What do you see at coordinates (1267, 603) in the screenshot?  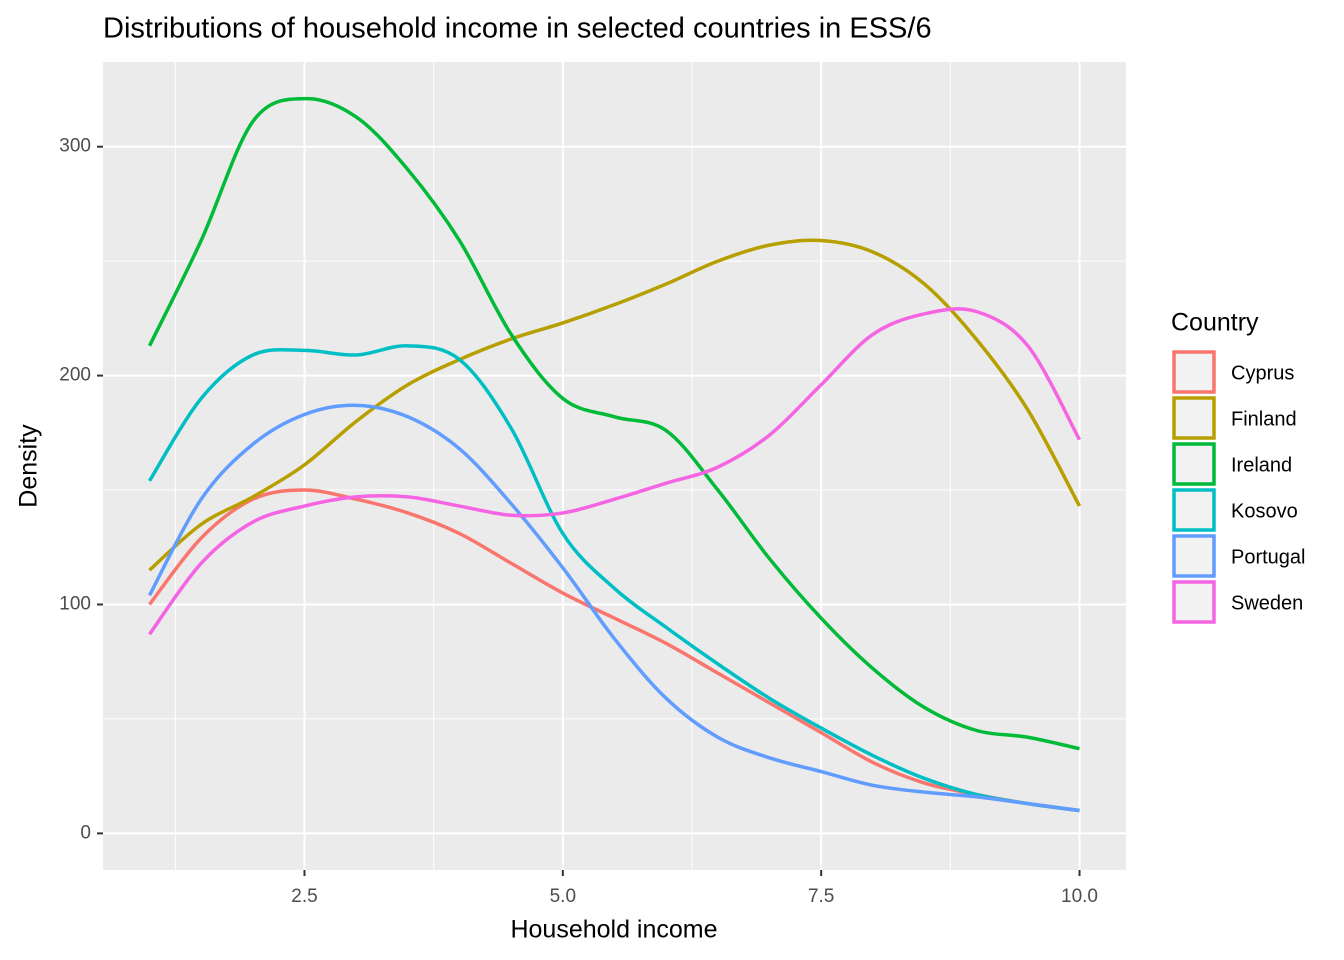 I see `legend-label: Sweden` at bounding box center [1267, 603].